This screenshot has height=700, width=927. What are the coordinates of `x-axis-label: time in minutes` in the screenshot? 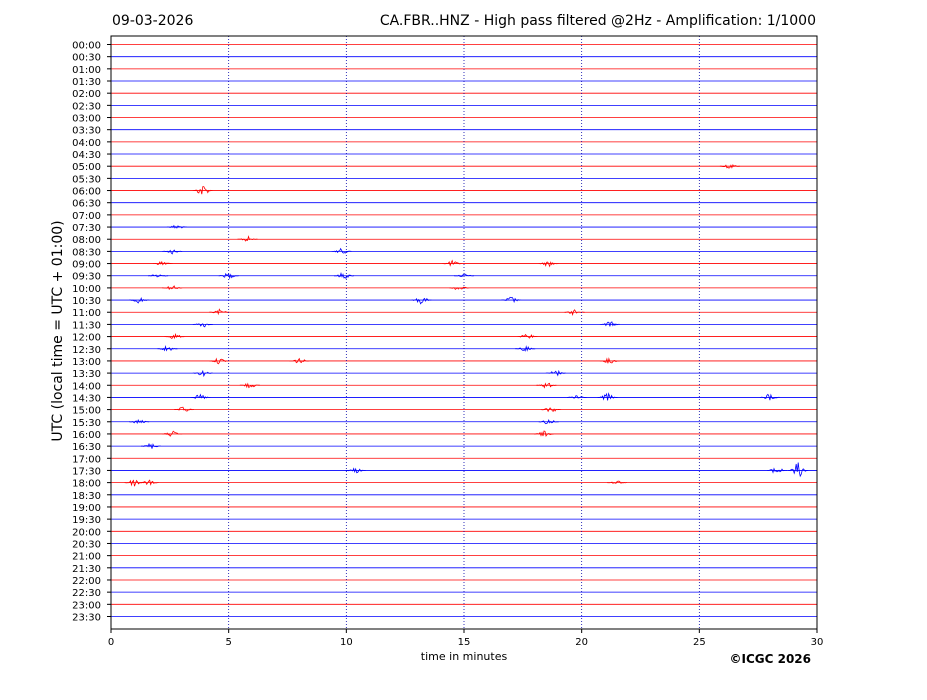 It's located at (464, 656).